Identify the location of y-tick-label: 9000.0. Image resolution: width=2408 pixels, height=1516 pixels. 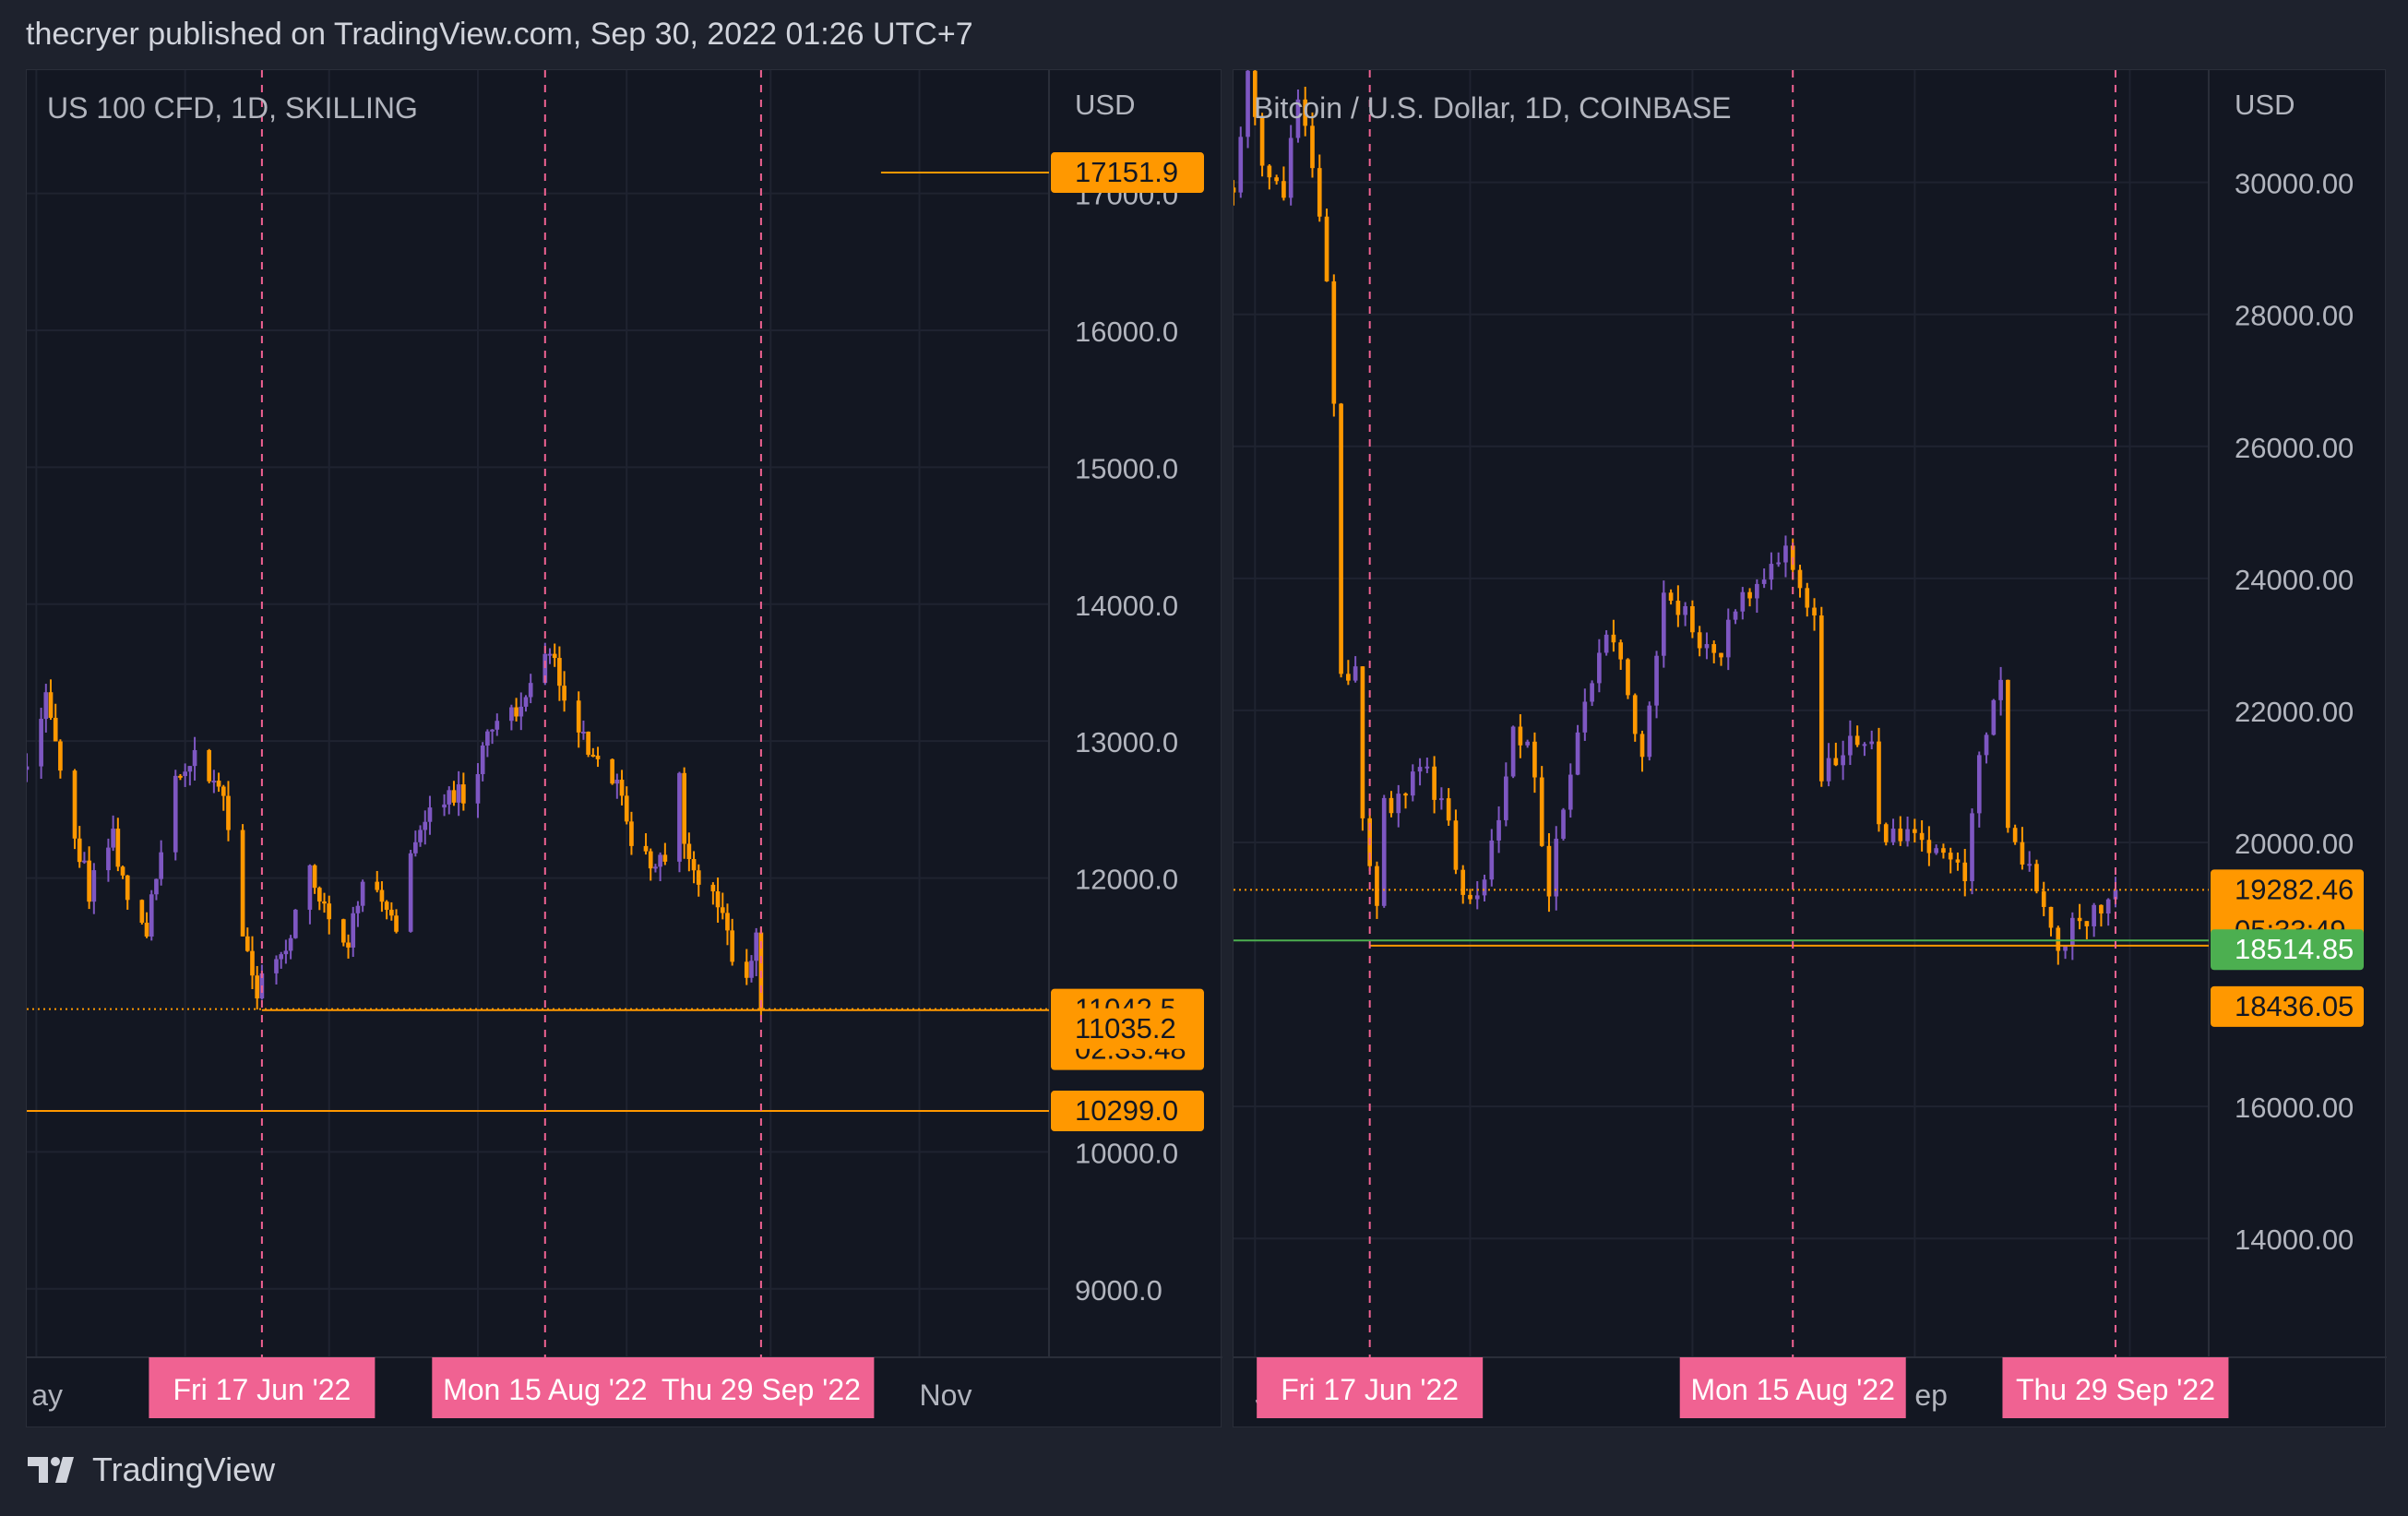
(1118, 1290).